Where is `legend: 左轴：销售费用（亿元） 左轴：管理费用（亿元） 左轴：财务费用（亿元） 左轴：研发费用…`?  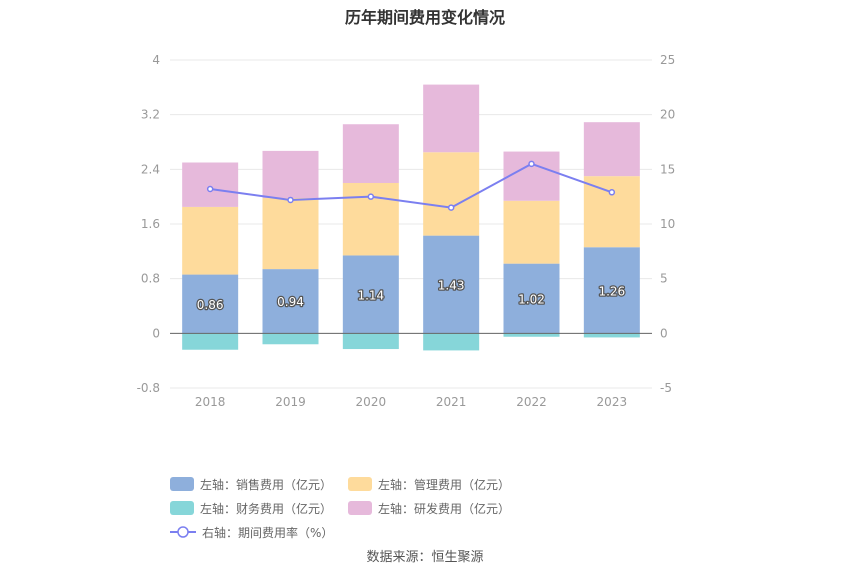 legend: 左轴：销售费用（亿元） 左轴：管理费用（亿元） 左轴：财务费用（亿元） 左轴：研发费用… is located at coordinates (430, 508).